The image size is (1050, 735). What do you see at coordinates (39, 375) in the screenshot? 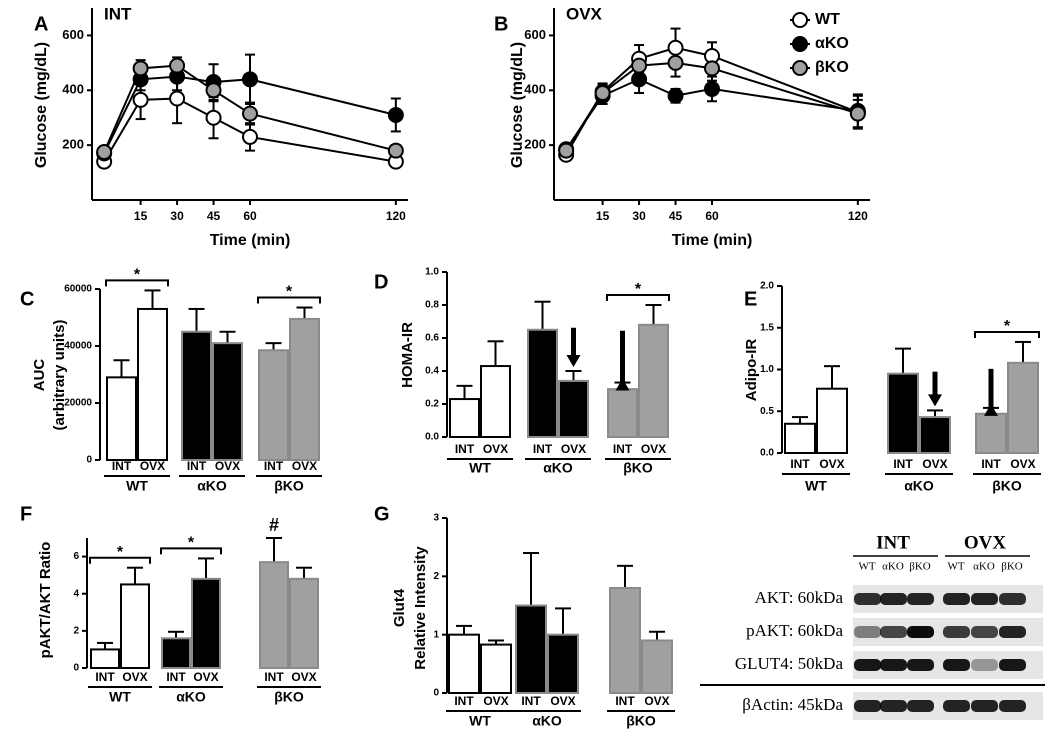
I see `y-axis-label: AUC` at bounding box center [39, 375].